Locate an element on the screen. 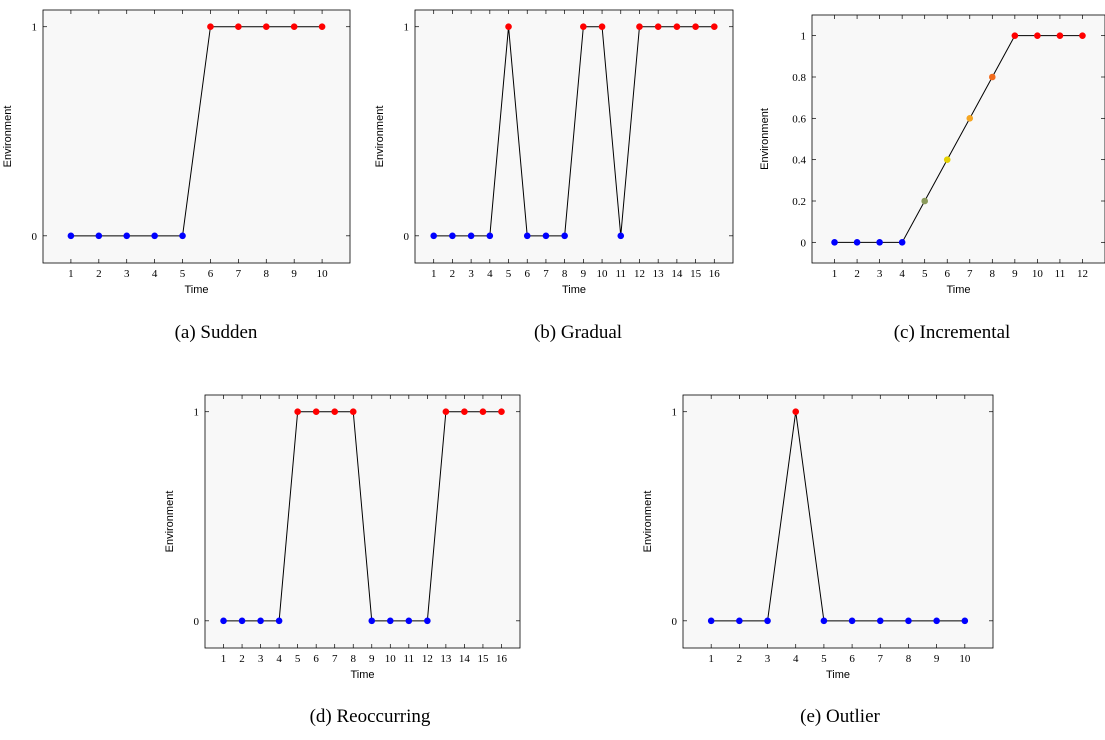  reoccurring-x-tick-label: 10 is located at coordinates (391, 659).